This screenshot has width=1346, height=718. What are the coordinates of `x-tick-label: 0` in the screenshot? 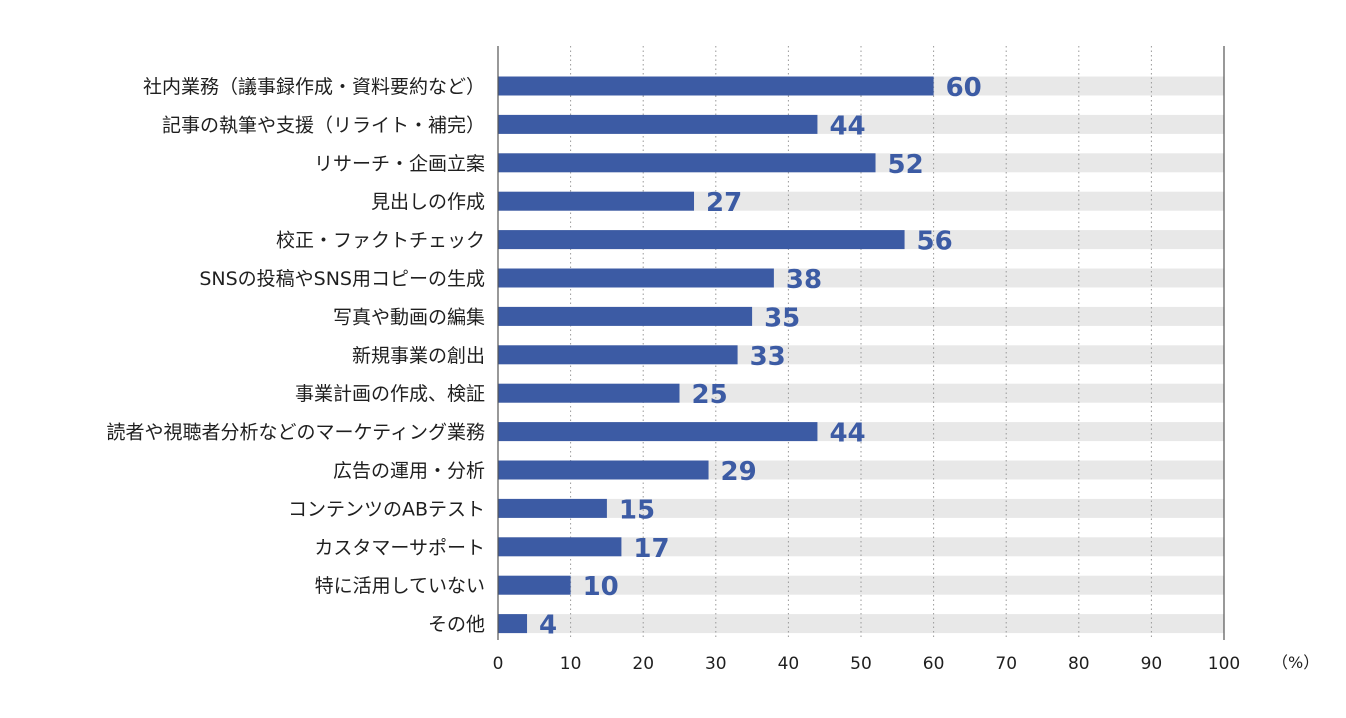 It's located at (498, 664).